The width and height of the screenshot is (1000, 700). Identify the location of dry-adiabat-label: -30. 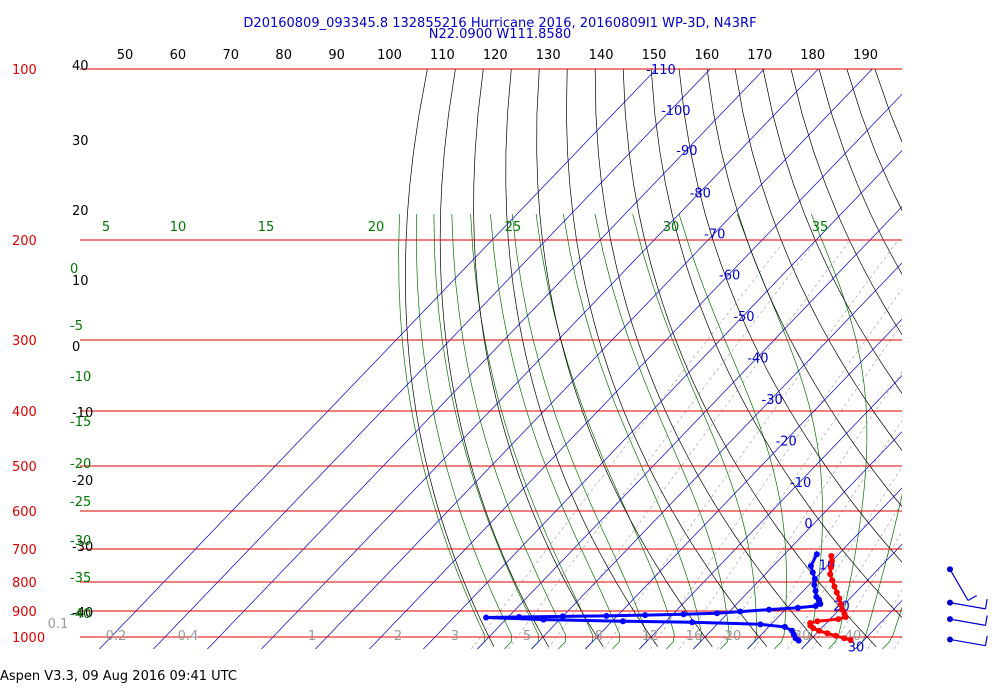
(82, 547).